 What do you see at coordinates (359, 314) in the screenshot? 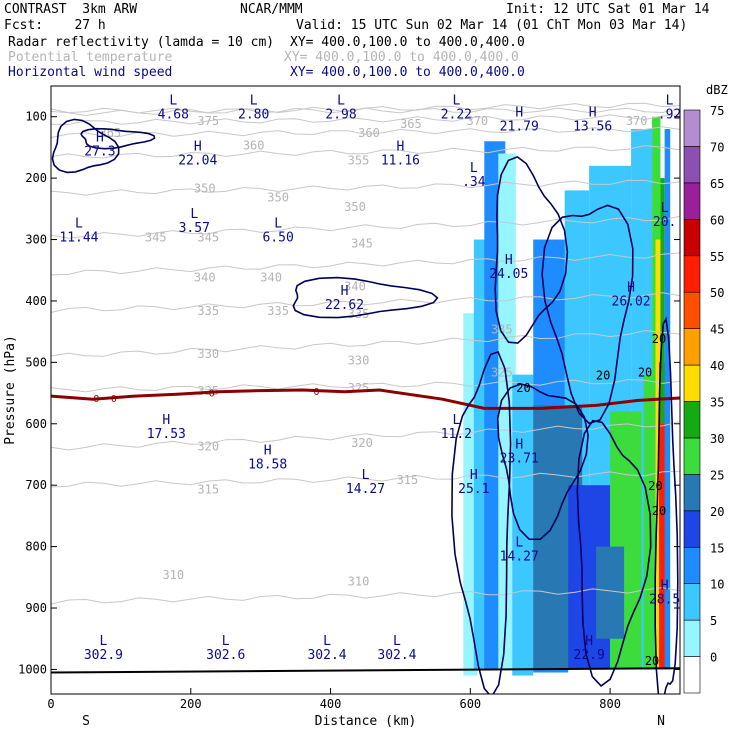
I see `theta-label: 335` at bounding box center [359, 314].